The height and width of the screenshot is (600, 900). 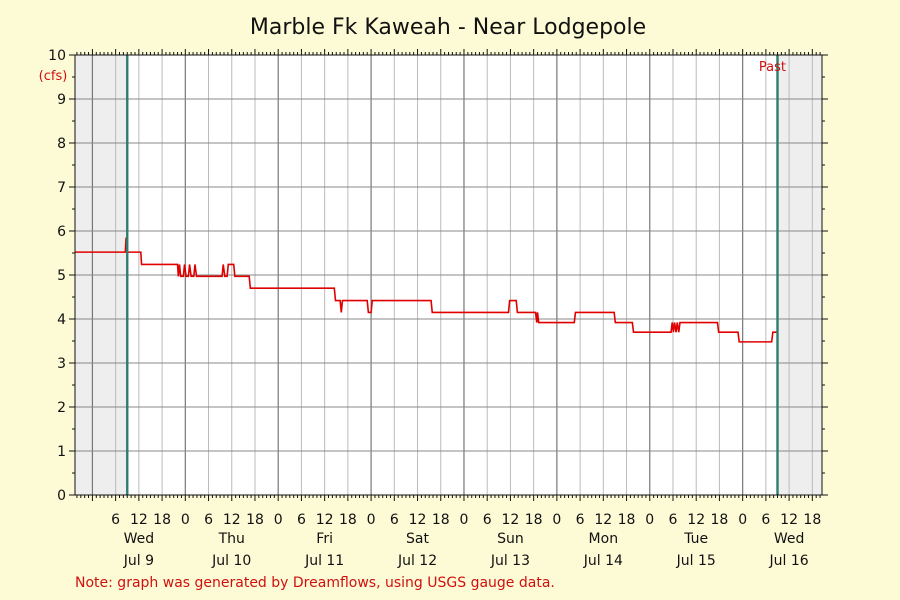 I want to click on y-tick-label: 2, so click(x=61, y=408).